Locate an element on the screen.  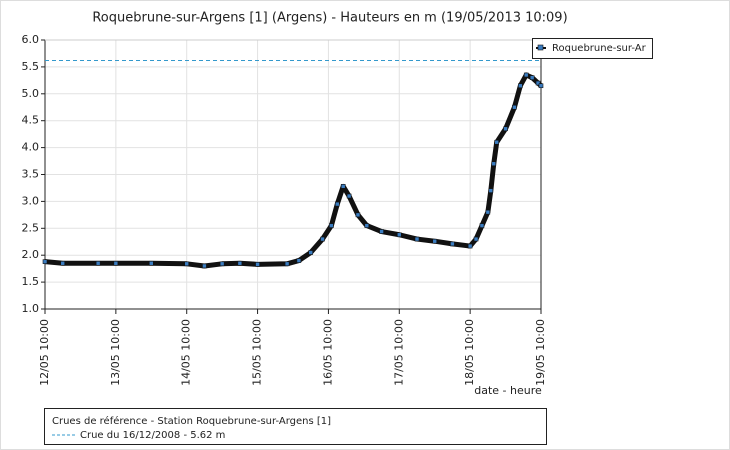
x-tick-label: 14/05 10:00 is located at coordinates (186, 352).